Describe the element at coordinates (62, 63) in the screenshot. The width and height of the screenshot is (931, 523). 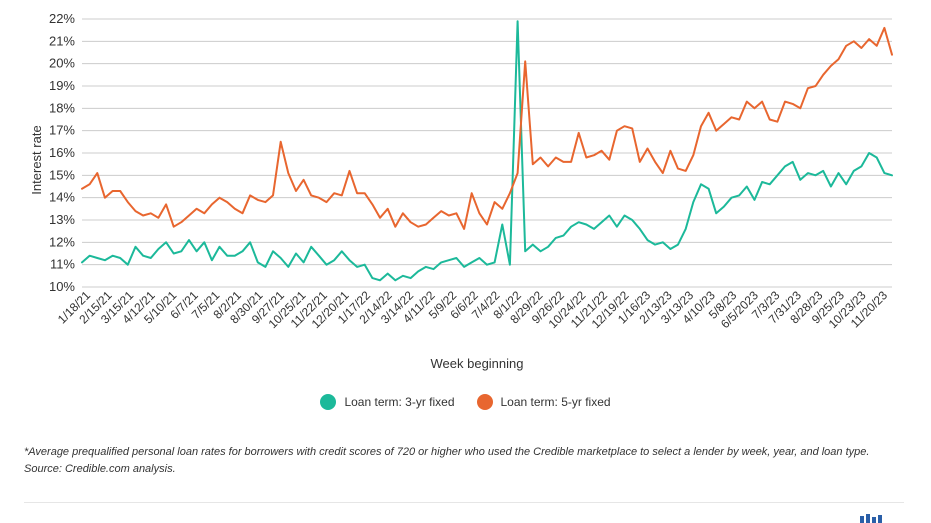
I see `y-tick-label: 20%` at that location.